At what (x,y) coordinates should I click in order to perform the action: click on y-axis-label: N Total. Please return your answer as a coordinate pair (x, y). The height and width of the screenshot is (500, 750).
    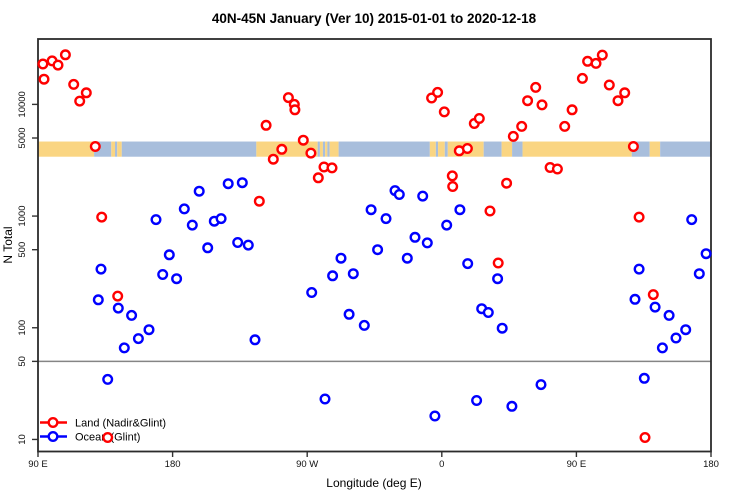
    Looking at the image, I should click on (8, 244).